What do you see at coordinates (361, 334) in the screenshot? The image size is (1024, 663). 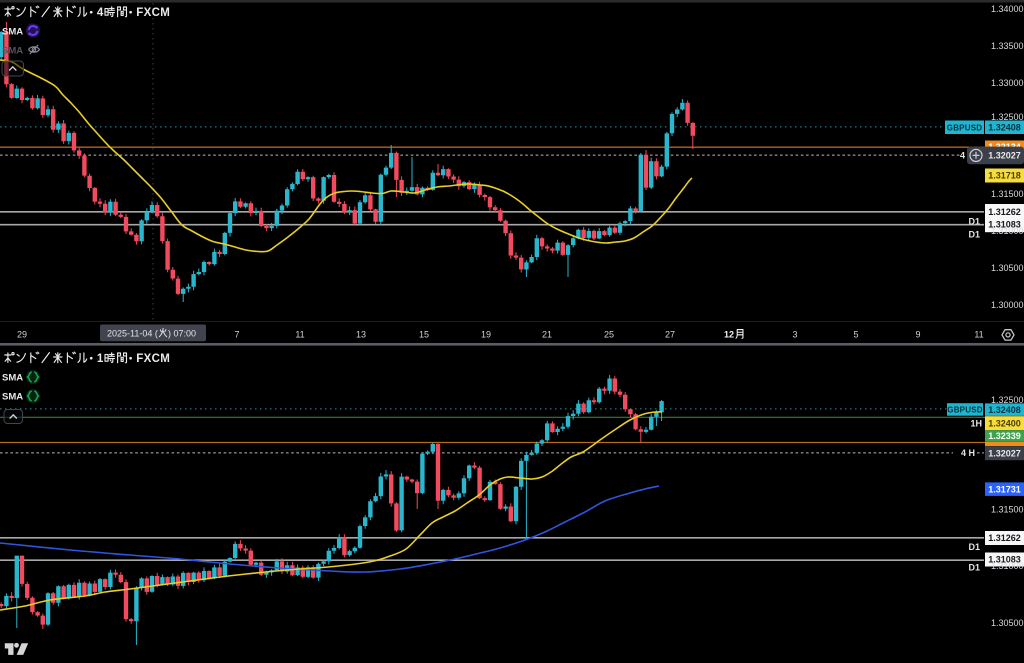 I see `svg-text: 13` at bounding box center [361, 334].